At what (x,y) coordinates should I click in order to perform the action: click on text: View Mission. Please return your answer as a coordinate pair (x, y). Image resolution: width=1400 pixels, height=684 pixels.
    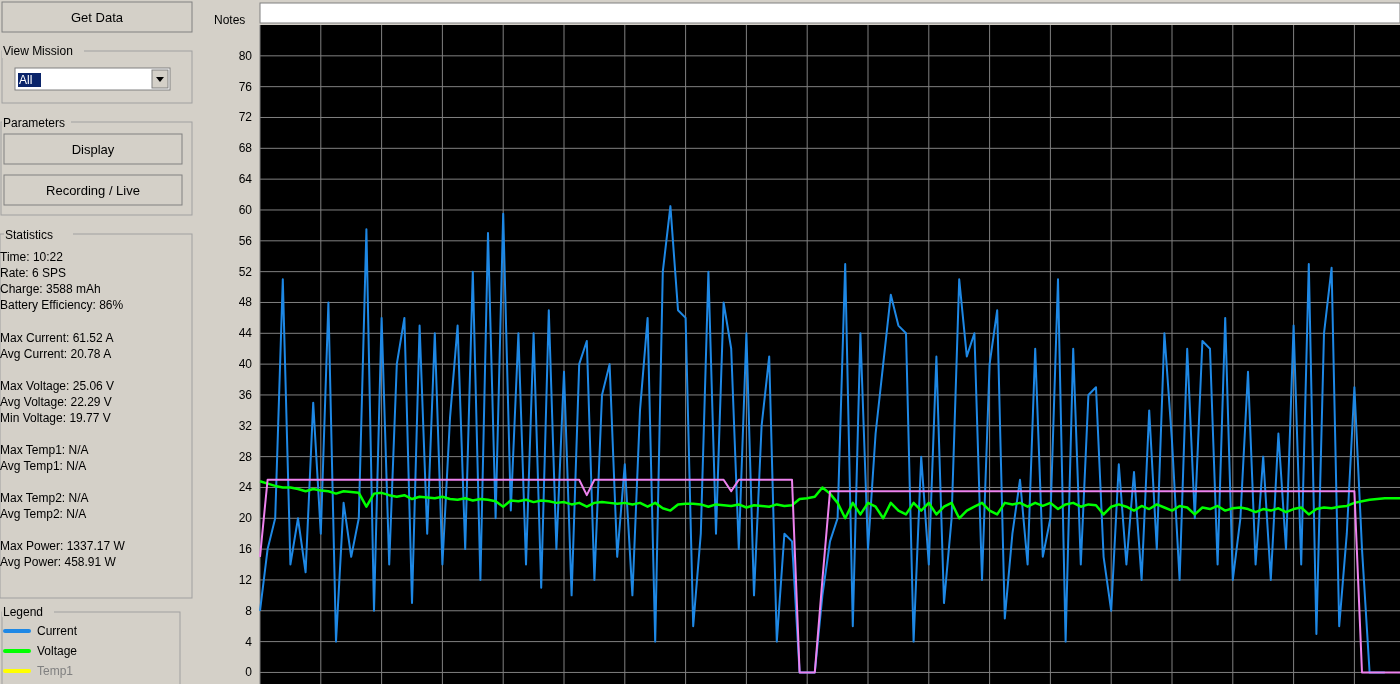
    Looking at the image, I should click on (38, 51).